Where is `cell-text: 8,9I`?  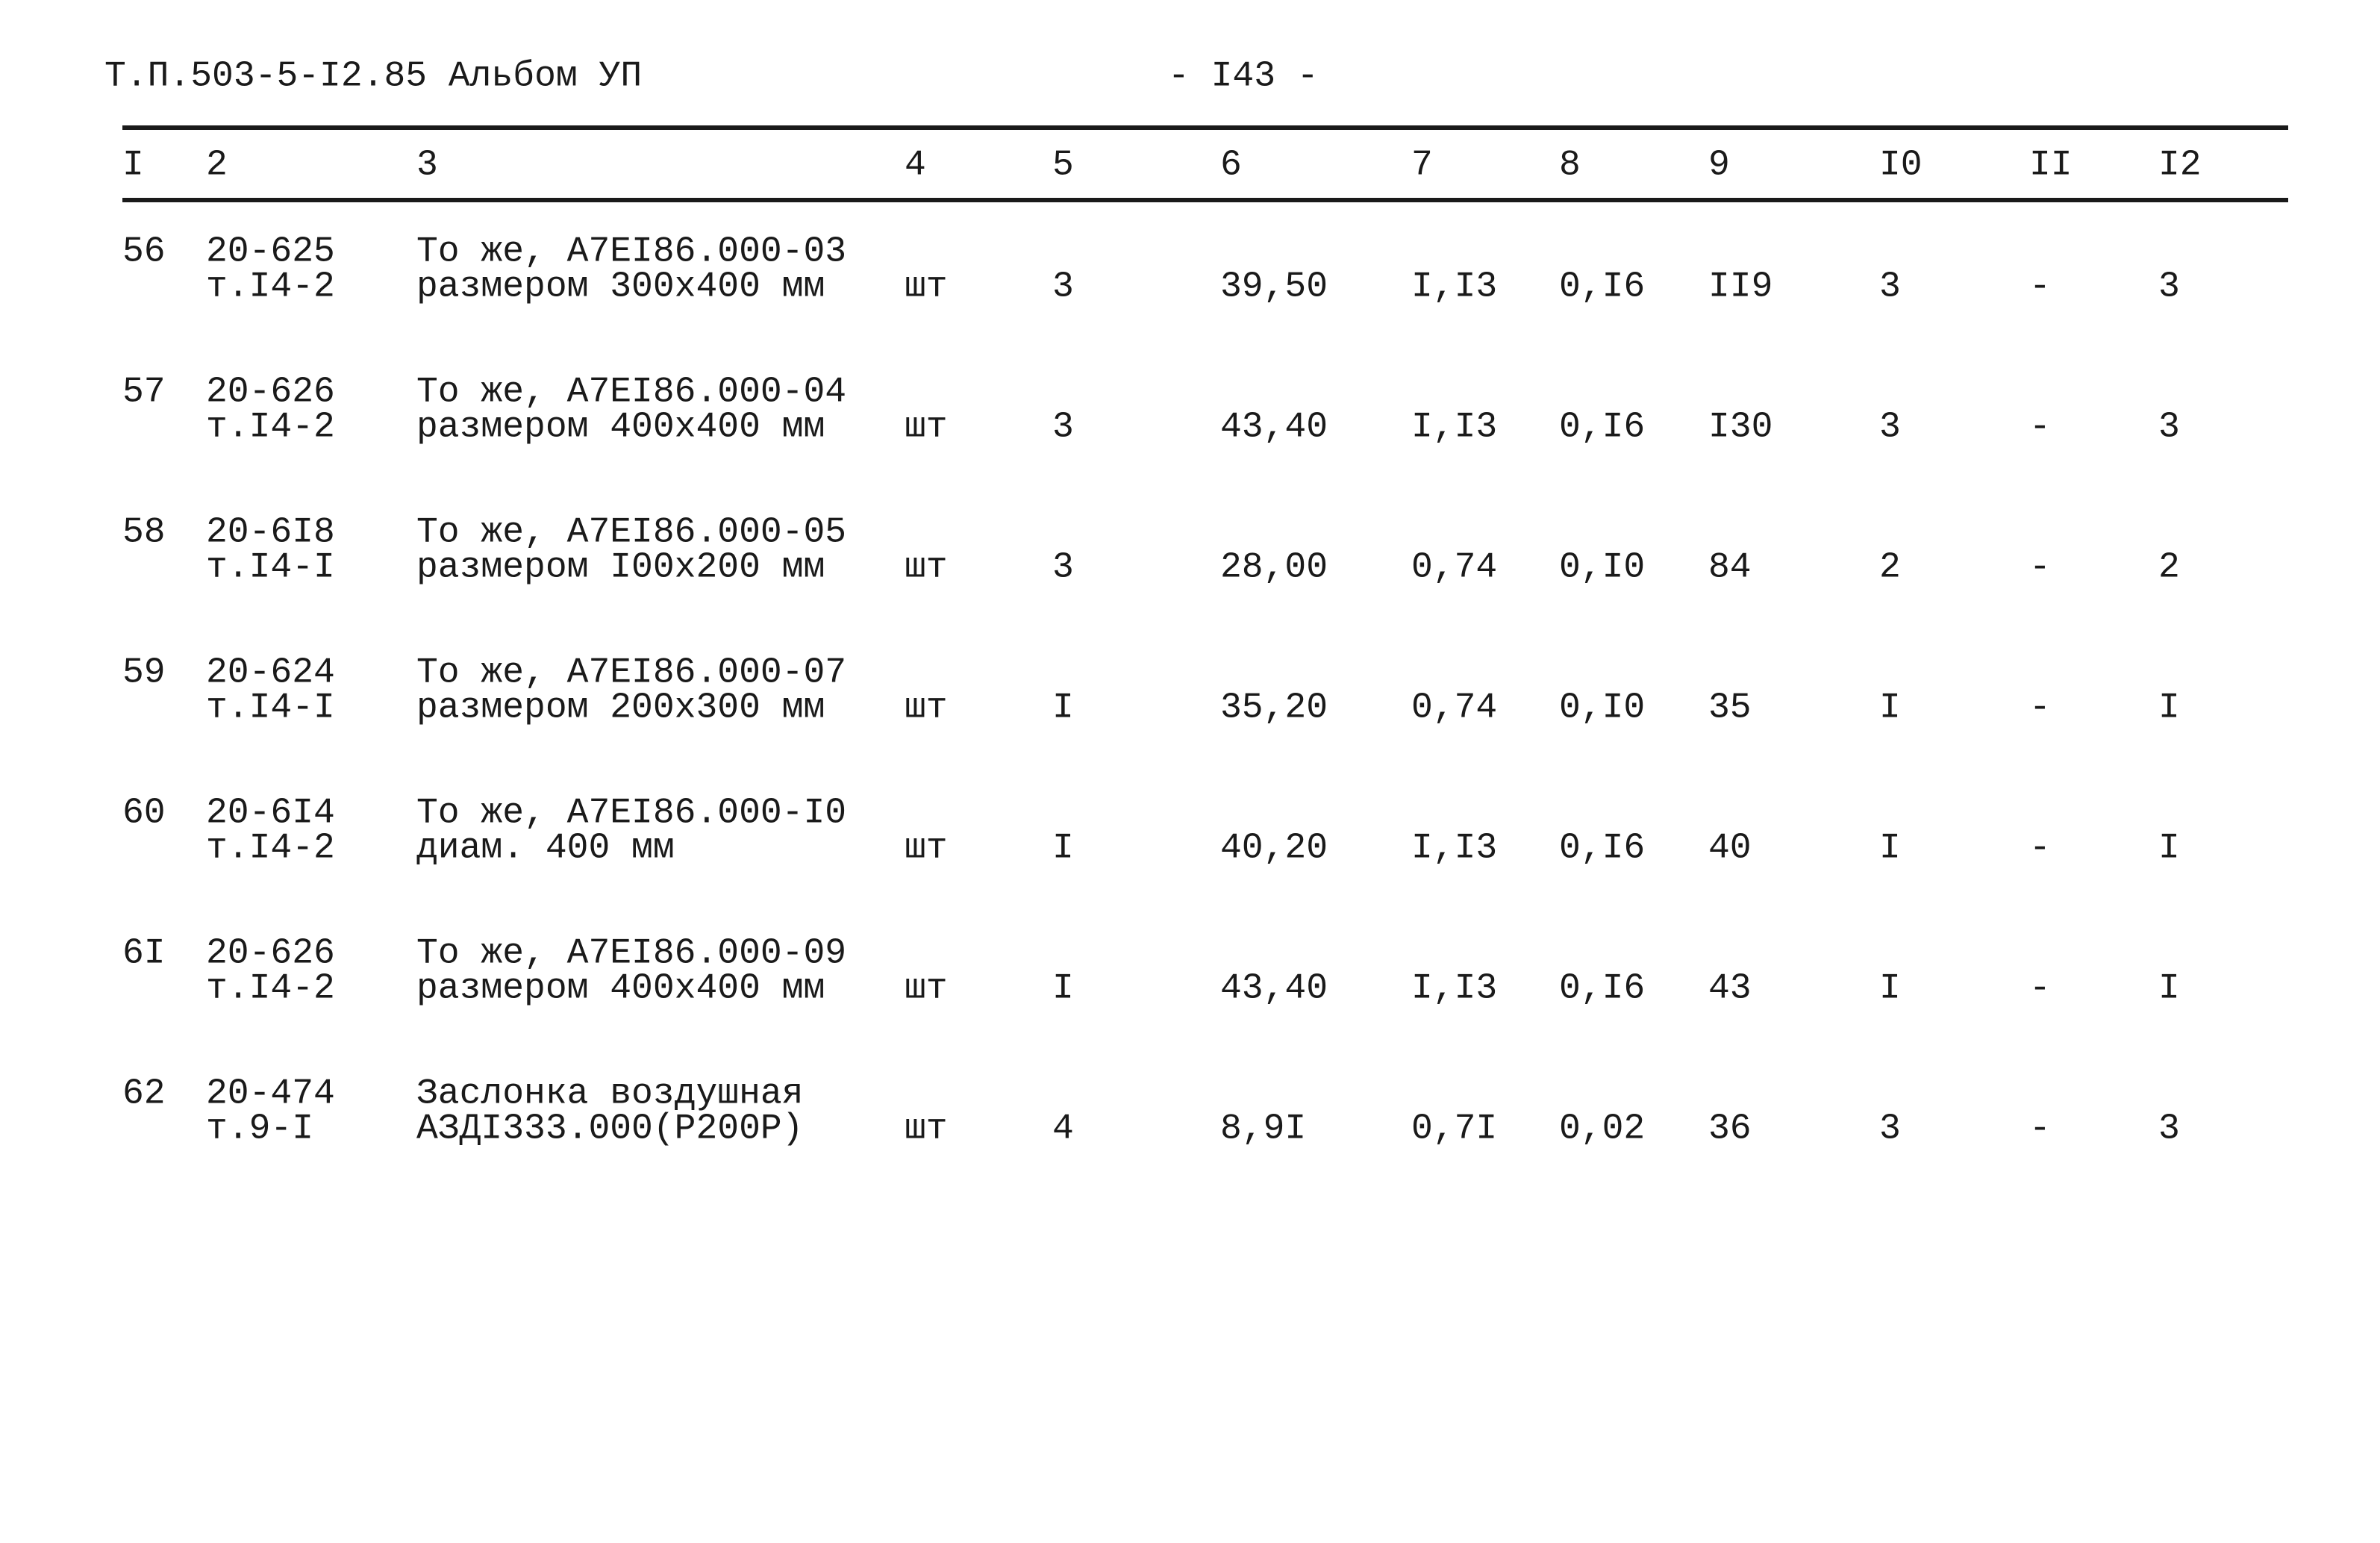
cell-text: 8,9I is located at coordinates (1263, 1129).